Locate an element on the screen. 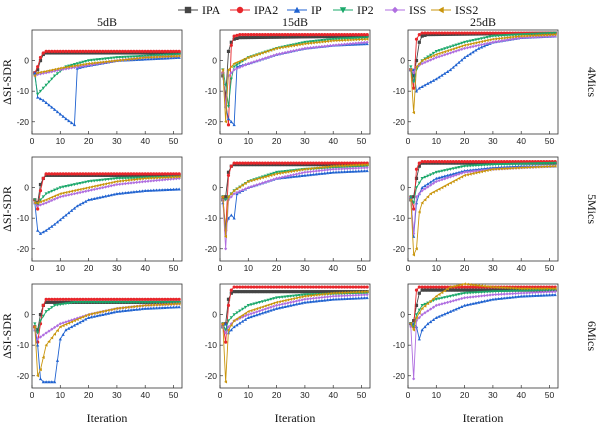 This screenshot has width=599, height=428. series-ip2 is located at coordinates (483, 57).